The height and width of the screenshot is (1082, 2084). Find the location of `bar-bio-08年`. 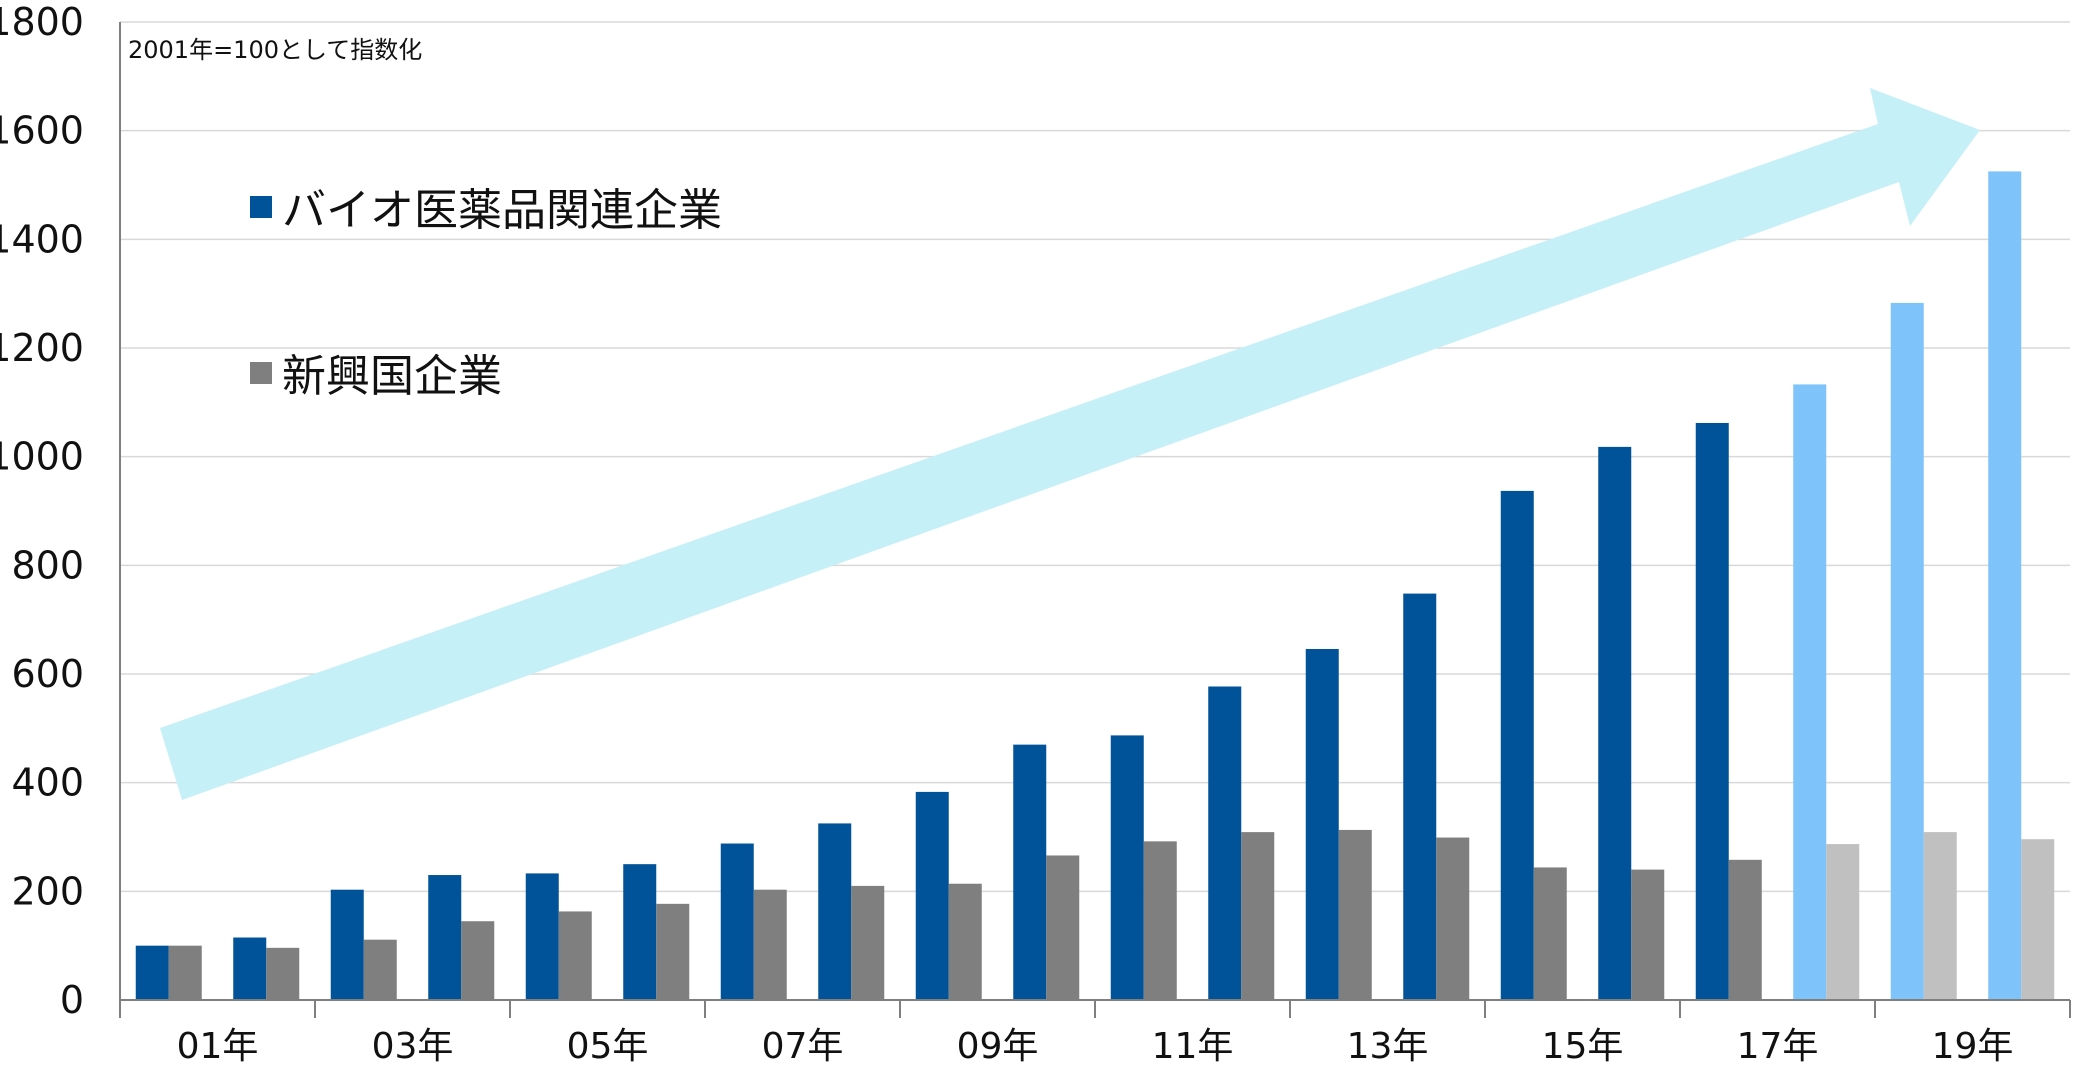

bar-bio-08年 is located at coordinates (835, 911).